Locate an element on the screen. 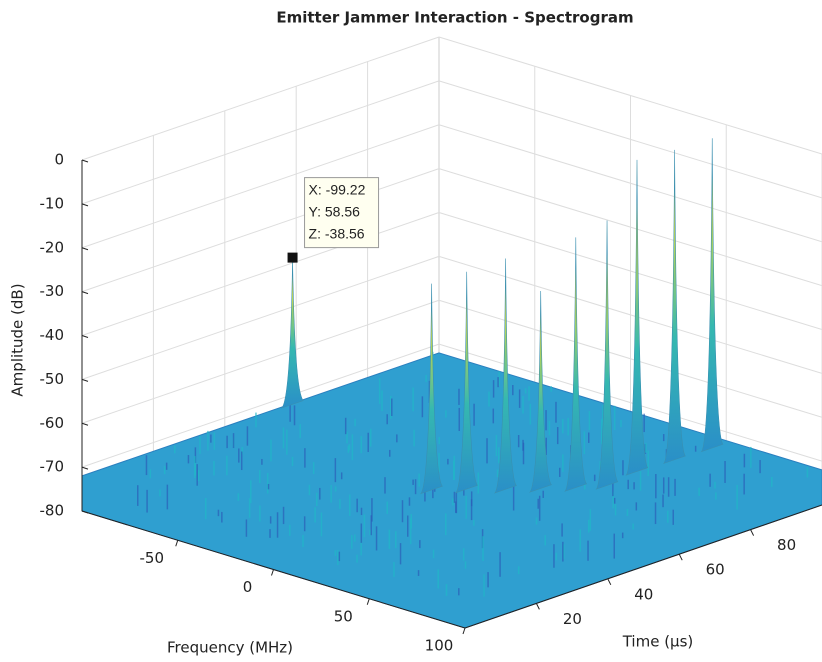 The image size is (822, 662). y-axis-label: Time (μs) is located at coordinates (658, 642).